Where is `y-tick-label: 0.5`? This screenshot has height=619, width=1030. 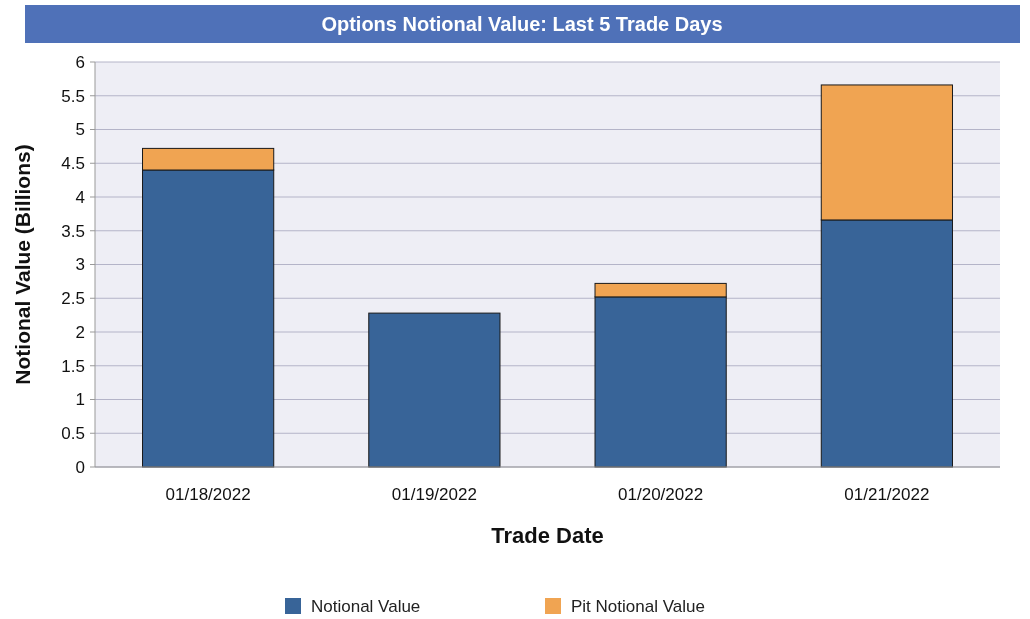 y-tick-label: 0.5 is located at coordinates (73, 434).